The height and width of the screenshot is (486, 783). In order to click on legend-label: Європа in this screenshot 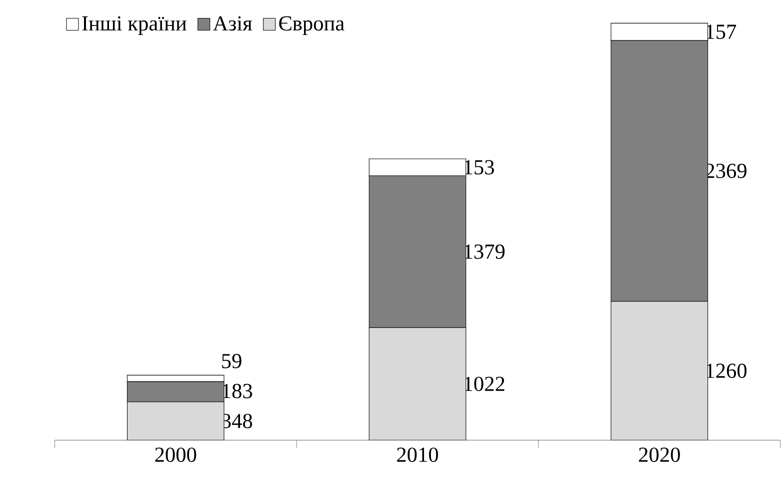, I will do `click(311, 25)`.